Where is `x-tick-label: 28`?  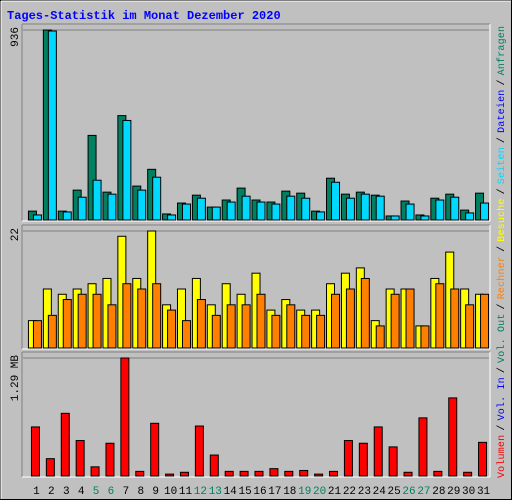 x-tick-label: 28 is located at coordinates (438, 492).